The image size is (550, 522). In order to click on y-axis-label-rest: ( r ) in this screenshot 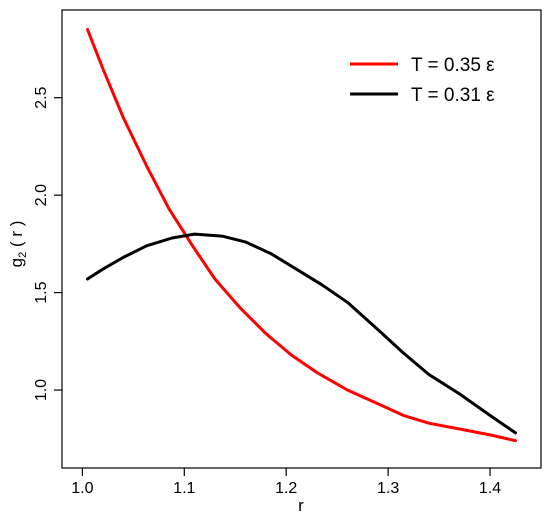, I will do `click(16, 236)`.